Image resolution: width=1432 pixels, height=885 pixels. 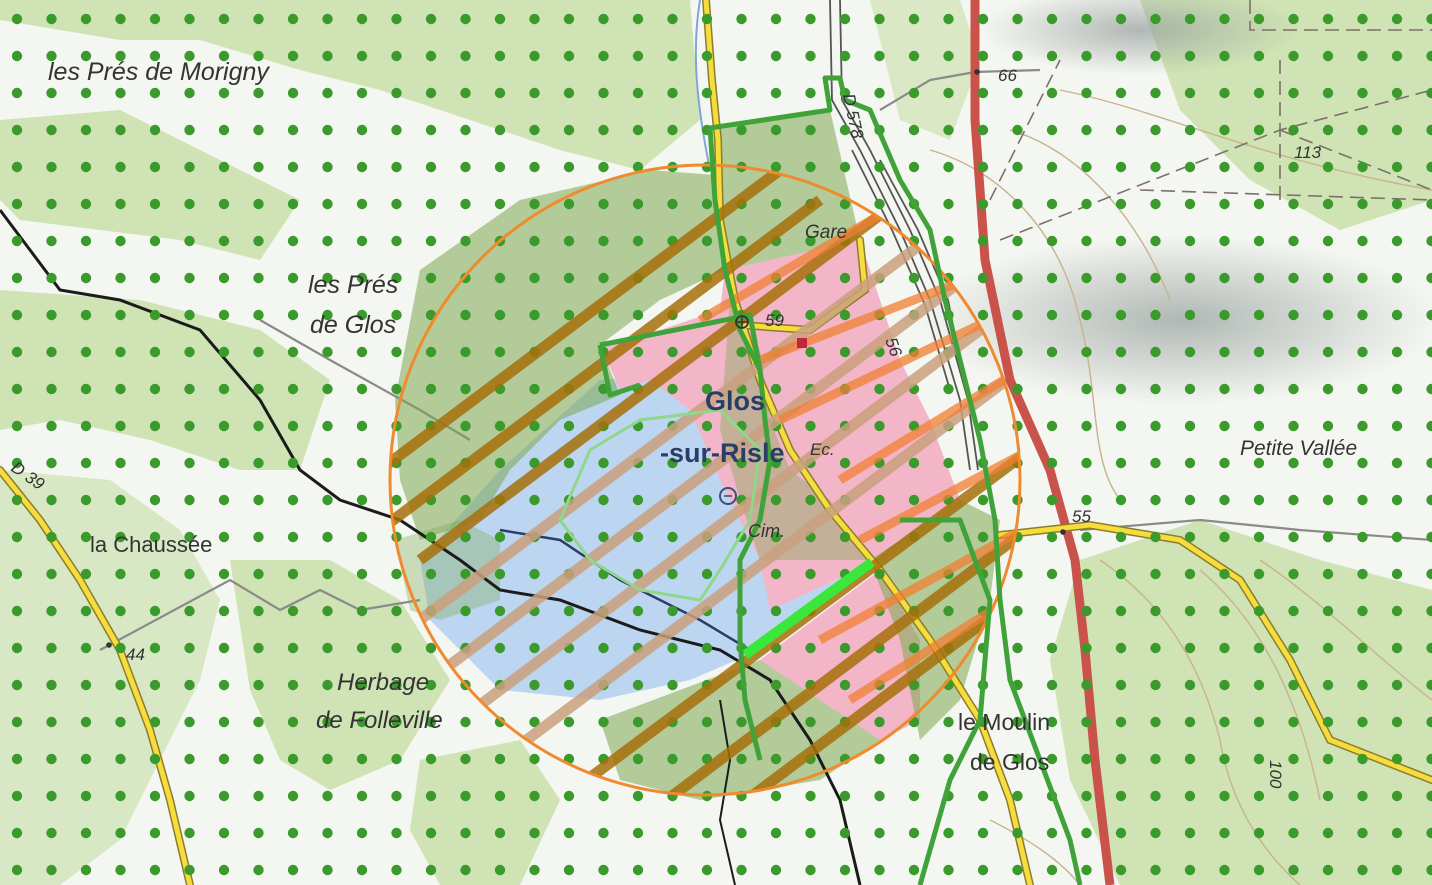 What do you see at coordinates (159, 72) in the screenshot?
I see `label-pres-morigny: les Prés de Morigny` at bounding box center [159, 72].